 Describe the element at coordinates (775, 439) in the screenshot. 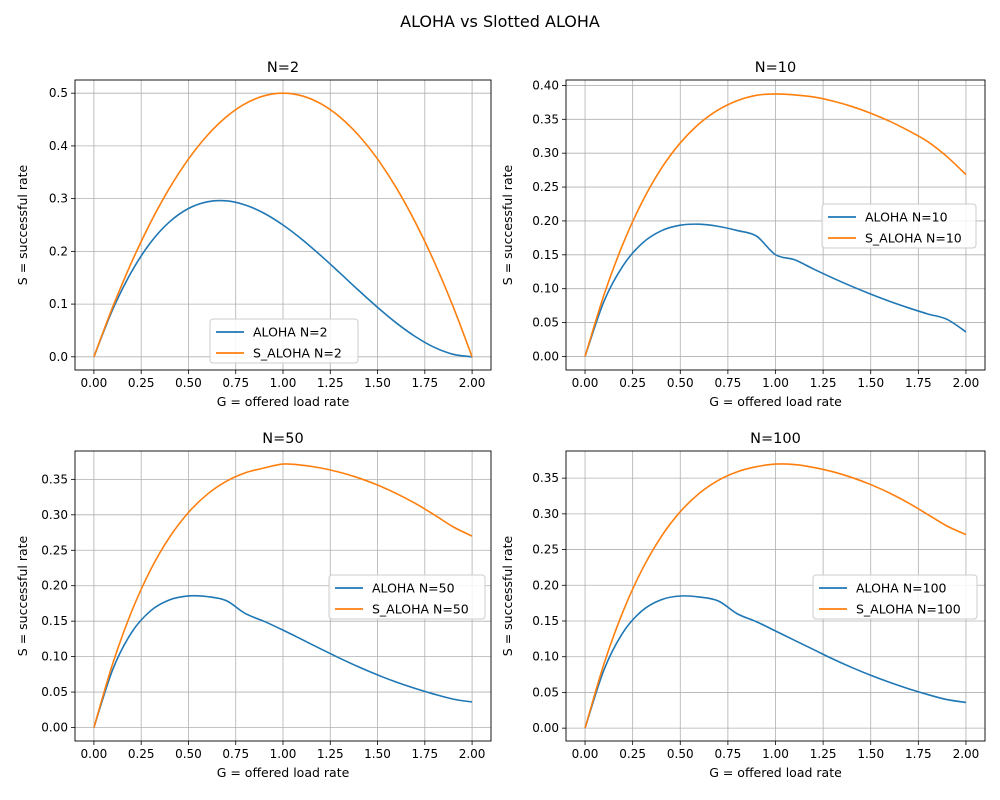

I see `subplot-title: N=100` at that location.